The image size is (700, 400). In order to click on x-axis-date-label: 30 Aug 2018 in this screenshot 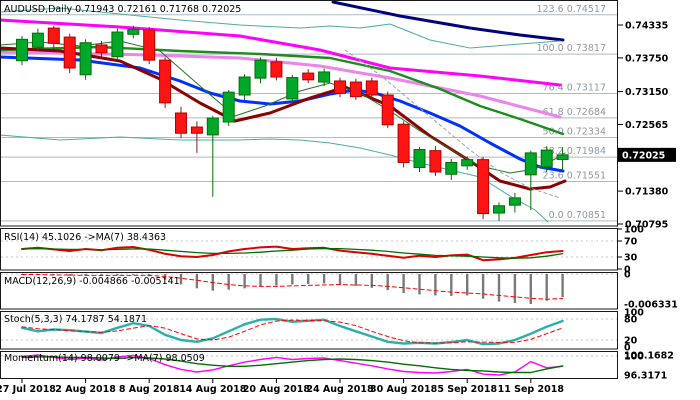, I will do `click(404, 389)`.